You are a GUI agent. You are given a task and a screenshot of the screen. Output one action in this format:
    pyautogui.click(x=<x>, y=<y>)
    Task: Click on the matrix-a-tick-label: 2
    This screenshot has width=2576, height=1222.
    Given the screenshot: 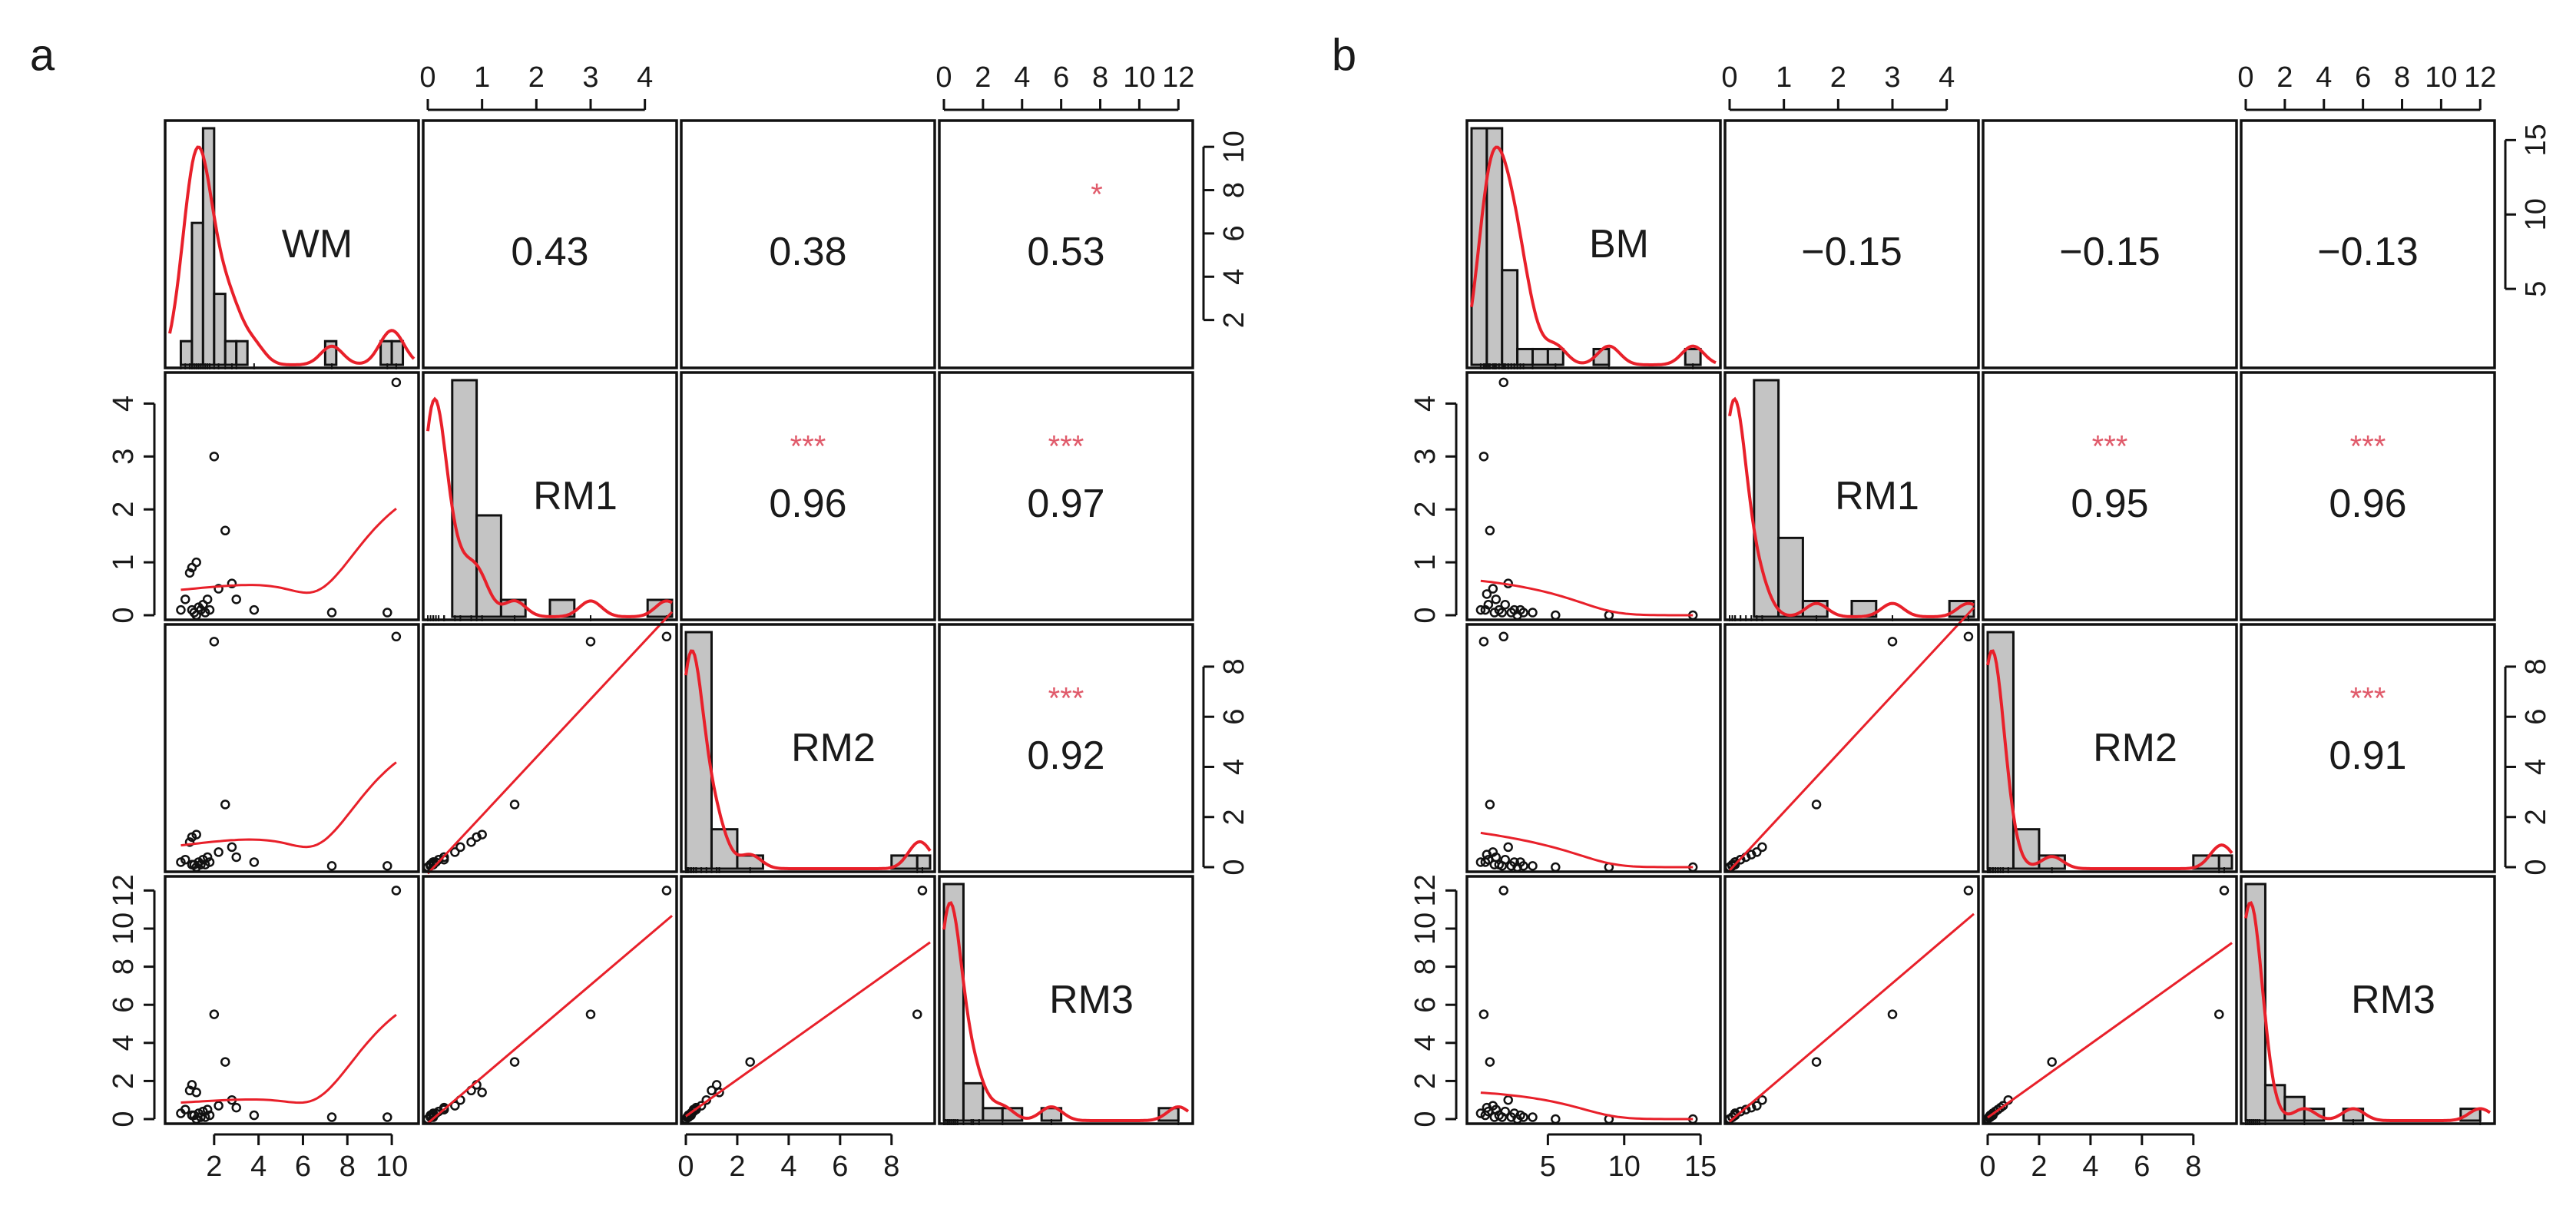 What is the action you would take?
    pyautogui.click(x=214, y=1167)
    